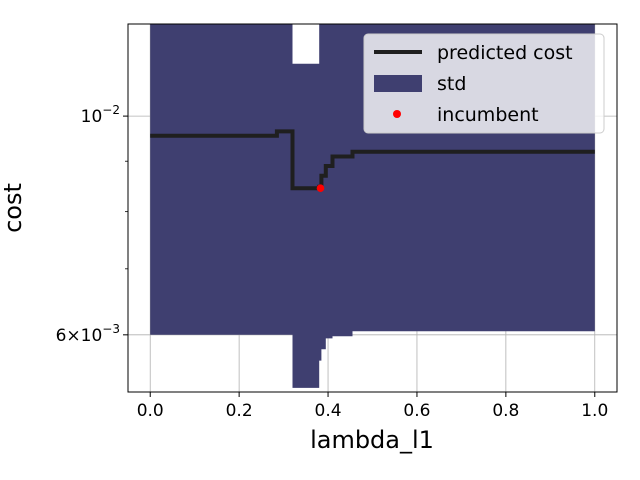 This screenshot has height=480, width=640. Describe the element at coordinates (505, 411) in the screenshot. I see `x-tick-label: 0.8` at that location.